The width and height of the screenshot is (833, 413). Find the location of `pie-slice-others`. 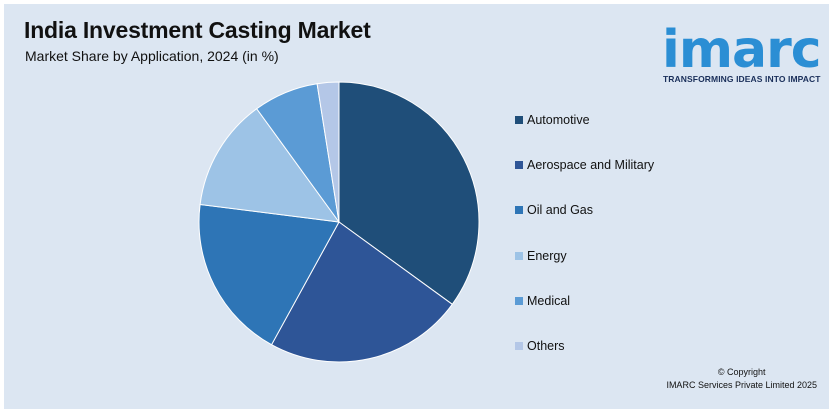

pie-slice-others is located at coordinates (328, 152).